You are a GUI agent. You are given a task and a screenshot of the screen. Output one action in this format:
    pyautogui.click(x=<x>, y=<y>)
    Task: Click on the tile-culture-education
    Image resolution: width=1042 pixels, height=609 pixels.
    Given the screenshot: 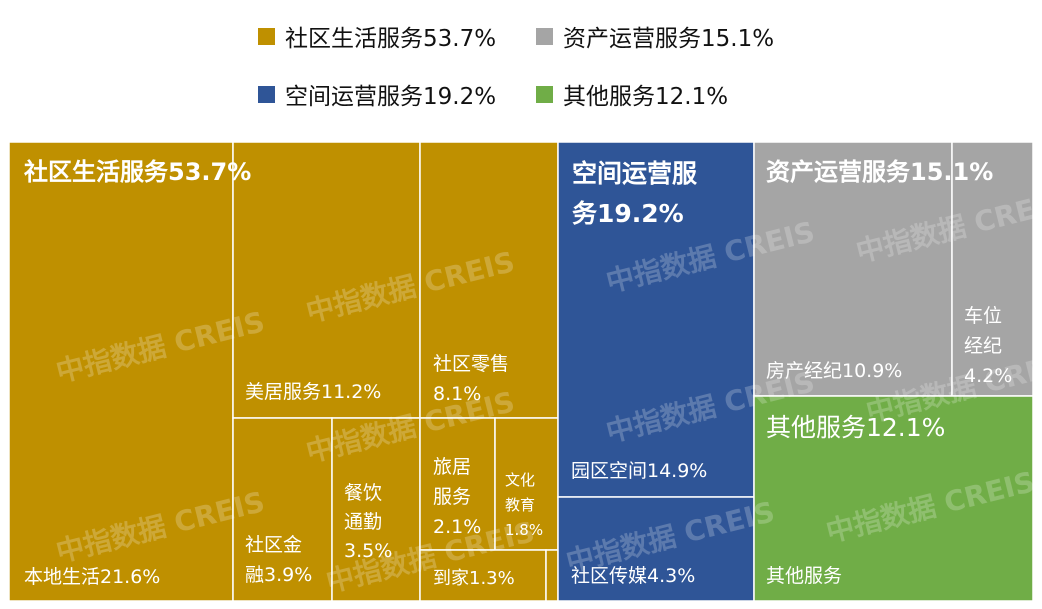 What is the action you would take?
    pyautogui.click(x=526, y=484)
    